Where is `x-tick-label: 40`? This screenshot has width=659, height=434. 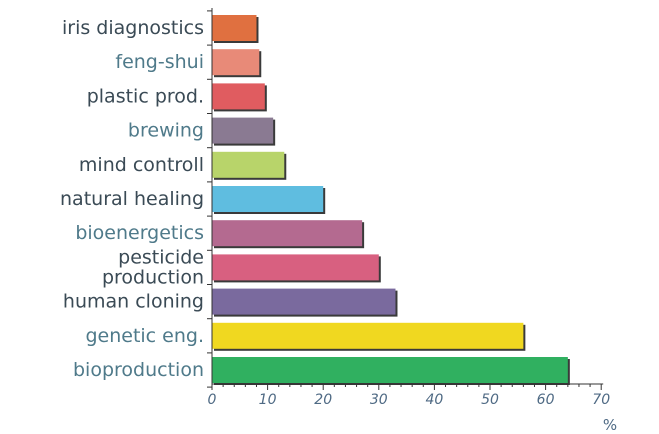
x-tick-label: 40 is located at coordinates (434, 400).